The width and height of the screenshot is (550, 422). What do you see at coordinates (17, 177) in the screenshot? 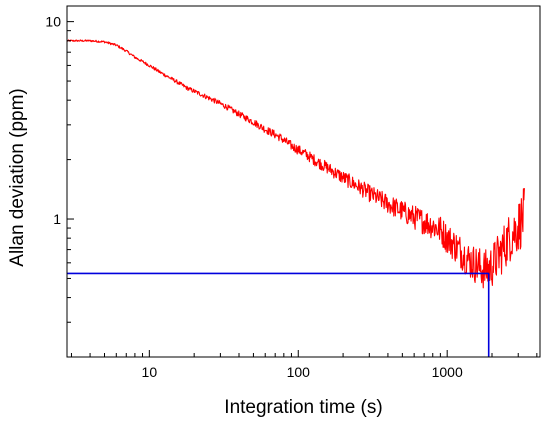
I see `y-axis-label: Allan deviation (ppm)` at bounding box center [17, 177].